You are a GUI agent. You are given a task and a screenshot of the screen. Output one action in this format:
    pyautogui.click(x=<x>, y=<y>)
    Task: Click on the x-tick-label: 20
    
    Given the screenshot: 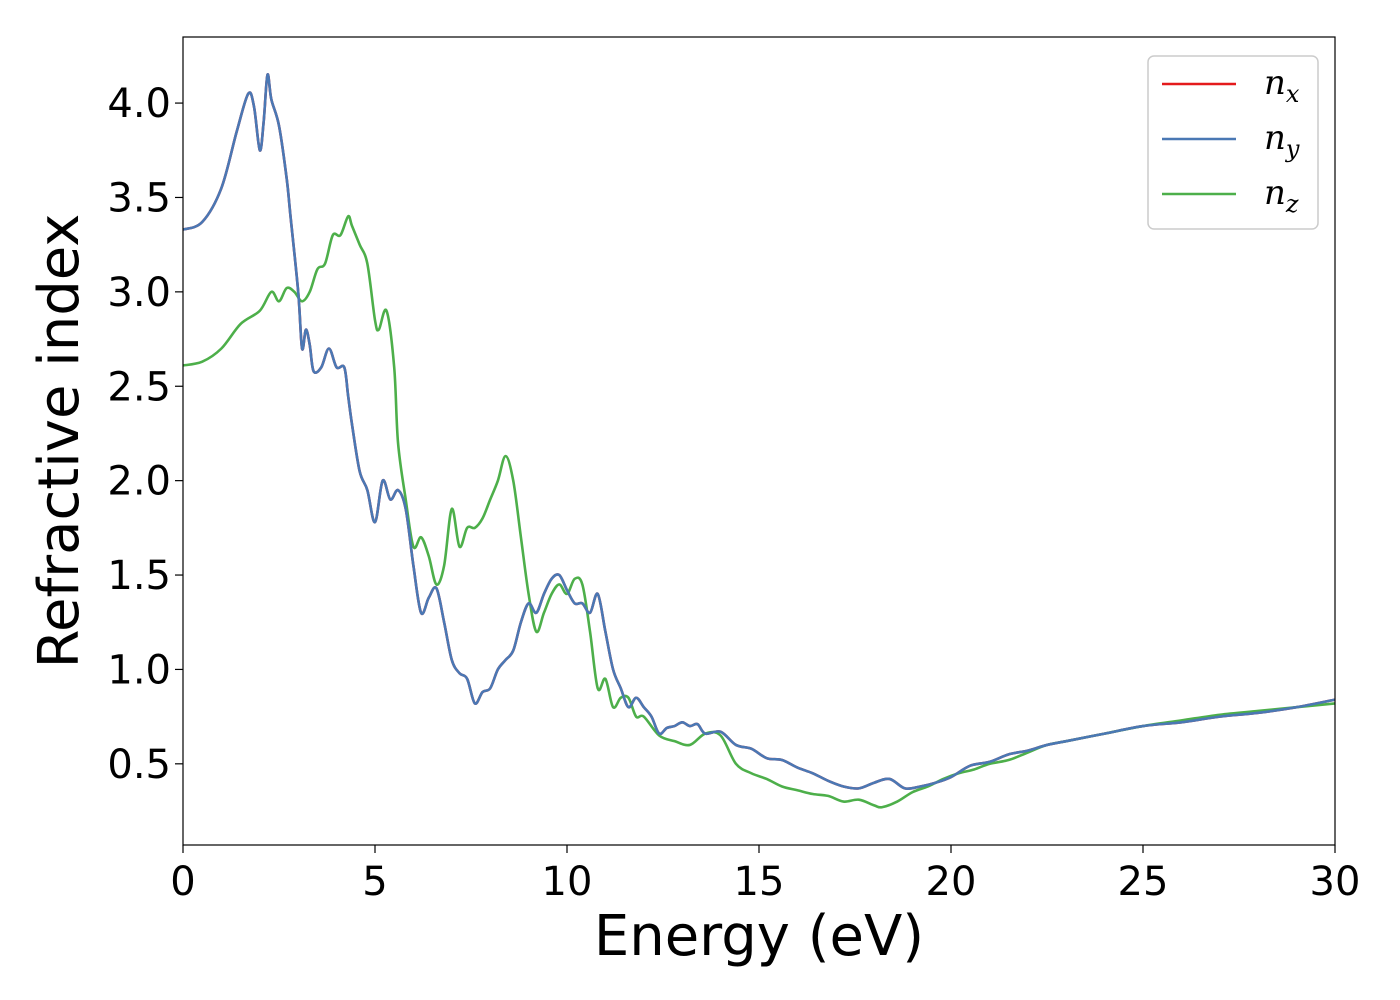 What is the action you would take?
    pyautogui.click(x=951, y=882)
    